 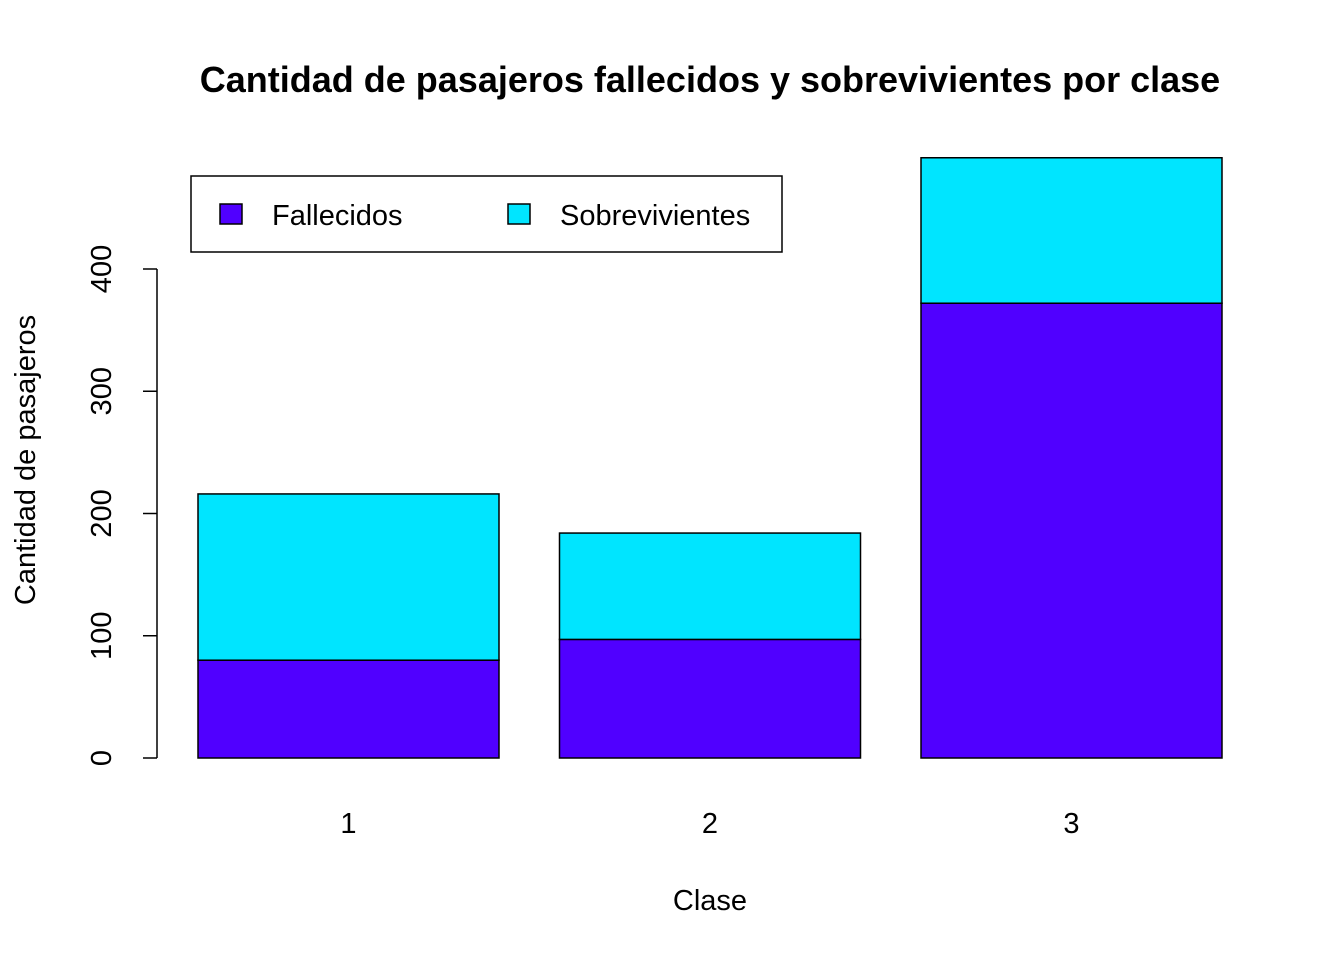 What do you see at coordinates (519, 214) in the screenshot?
I see `legend-swatch-sobrevivientes` at bounding box center [519, 214].